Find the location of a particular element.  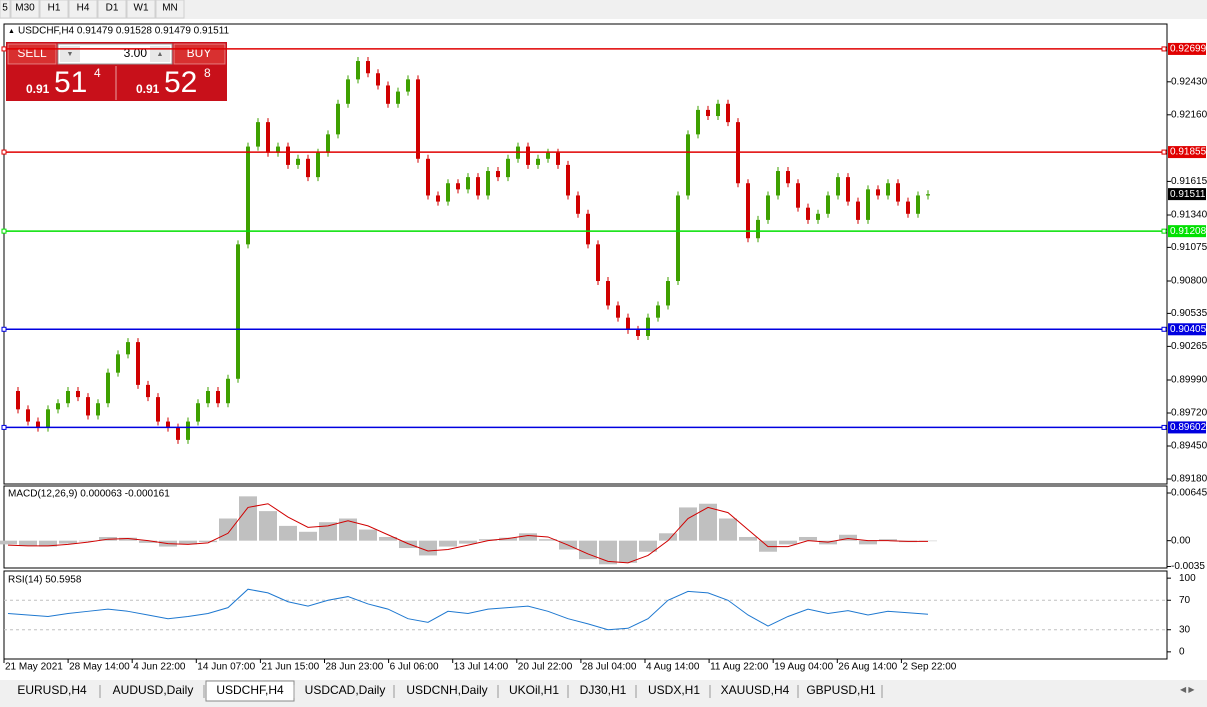

tab-label: USDCNH,Daily is located at coordinates (446, 690).